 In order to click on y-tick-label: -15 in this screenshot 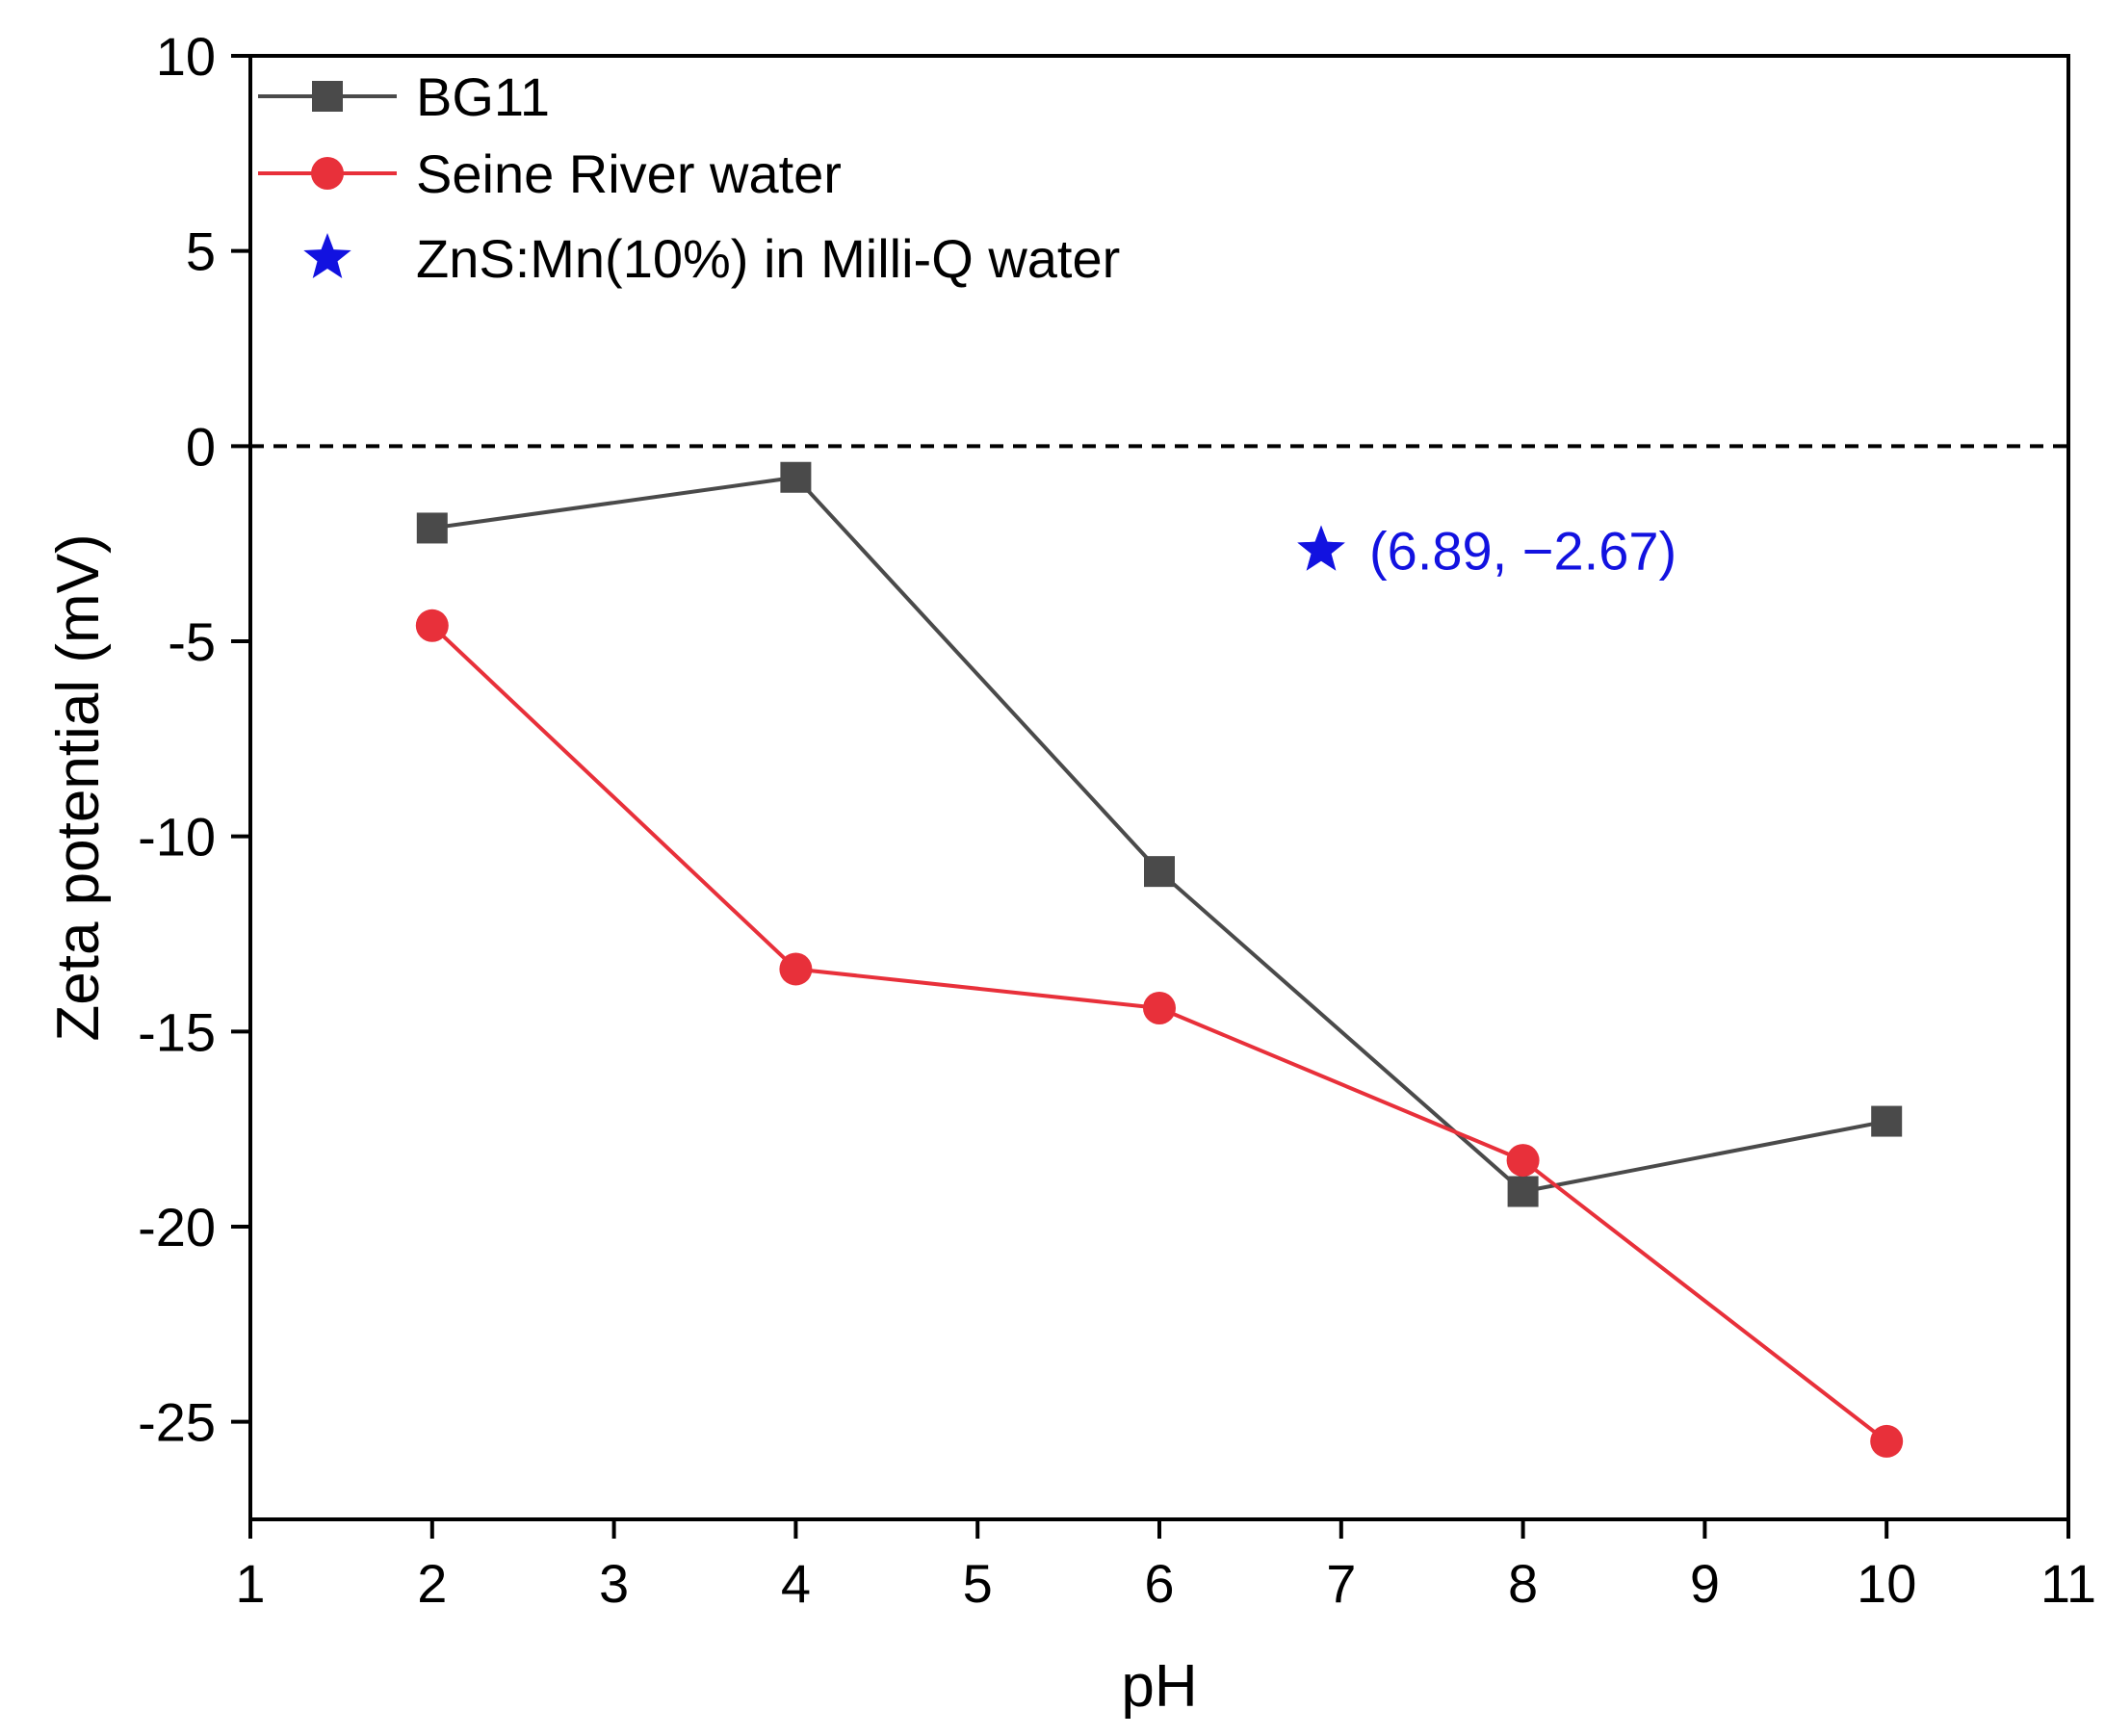, I will do `click(177, 1032)`.